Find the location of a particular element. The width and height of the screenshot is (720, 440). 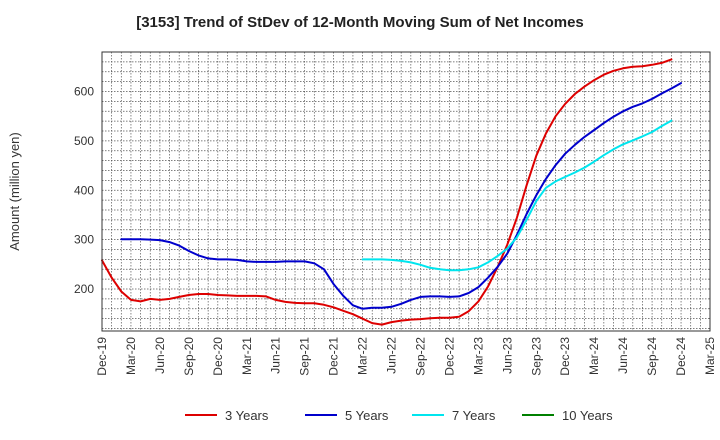

x-tick-label: Dec-22 is located at coordinates (449, 356).